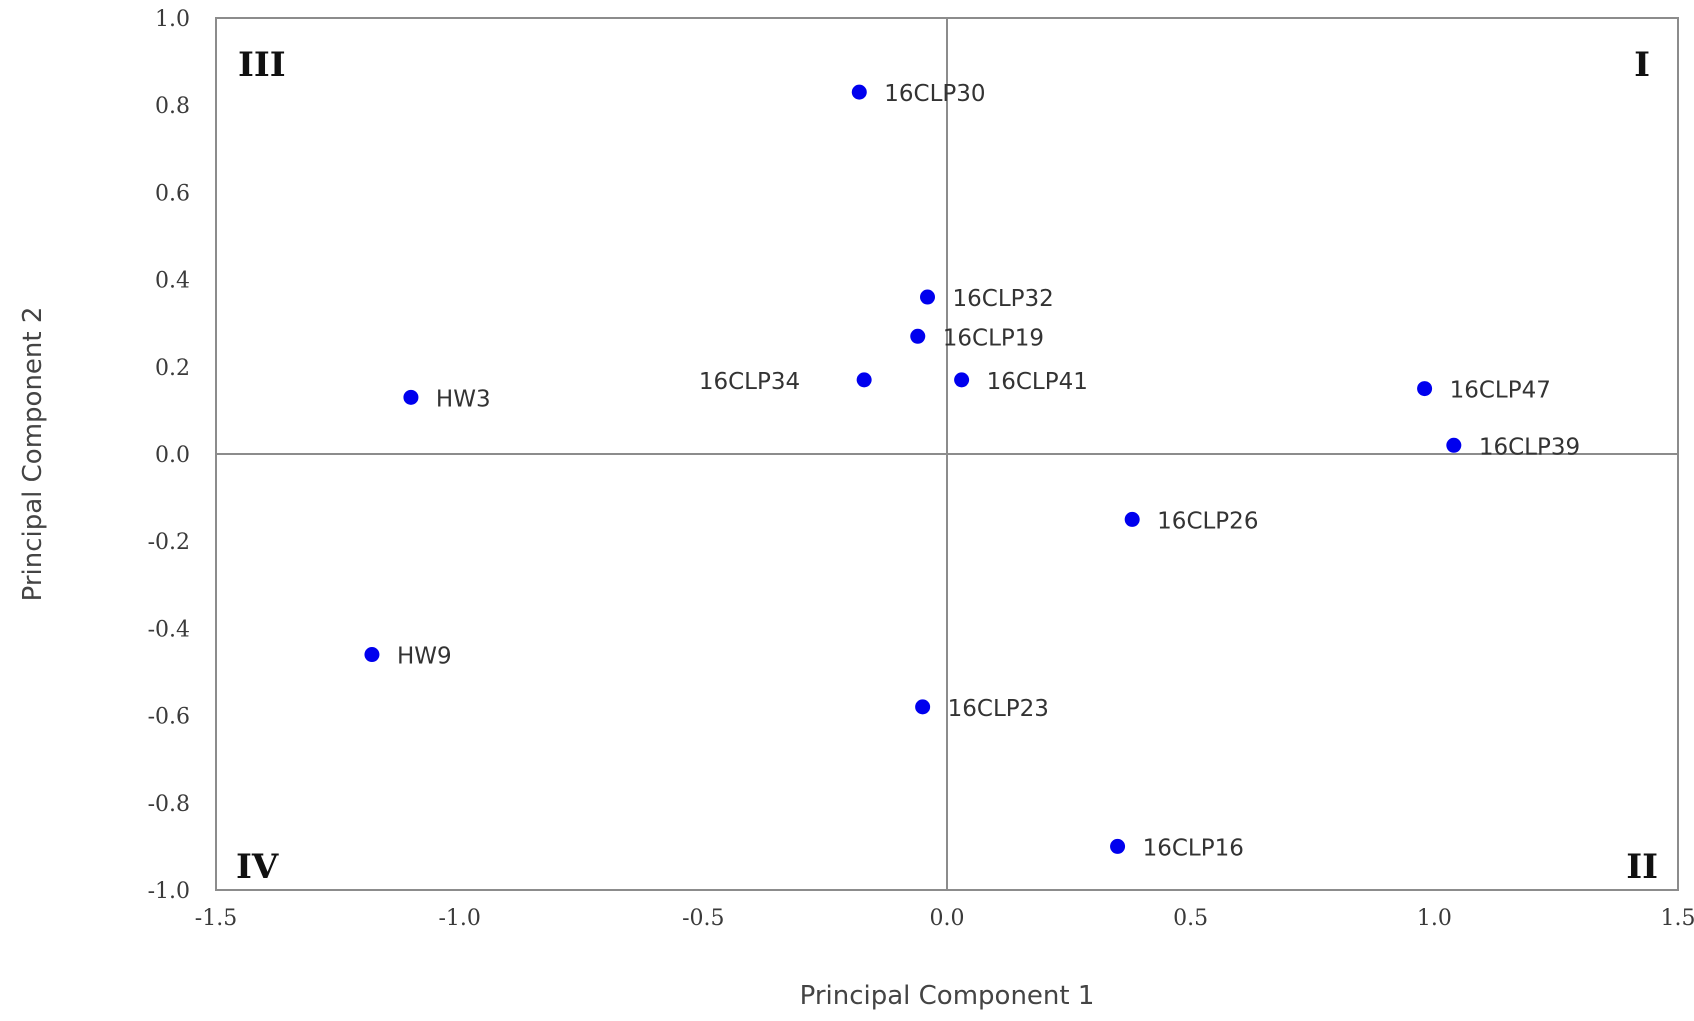  I want to click on y-tick-label: 0.8, so click(172, 106).